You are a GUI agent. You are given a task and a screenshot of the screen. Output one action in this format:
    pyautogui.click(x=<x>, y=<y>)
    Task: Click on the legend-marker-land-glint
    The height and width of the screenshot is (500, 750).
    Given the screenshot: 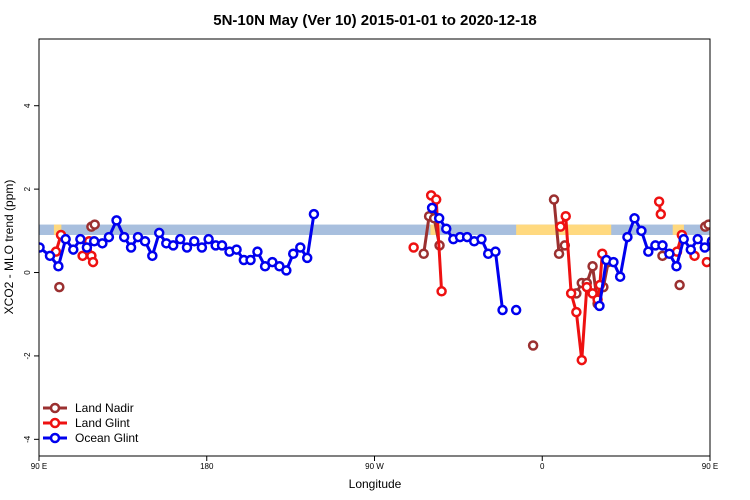 What is the action you would take?
    pyautogui.click(x=55, y=423)
    